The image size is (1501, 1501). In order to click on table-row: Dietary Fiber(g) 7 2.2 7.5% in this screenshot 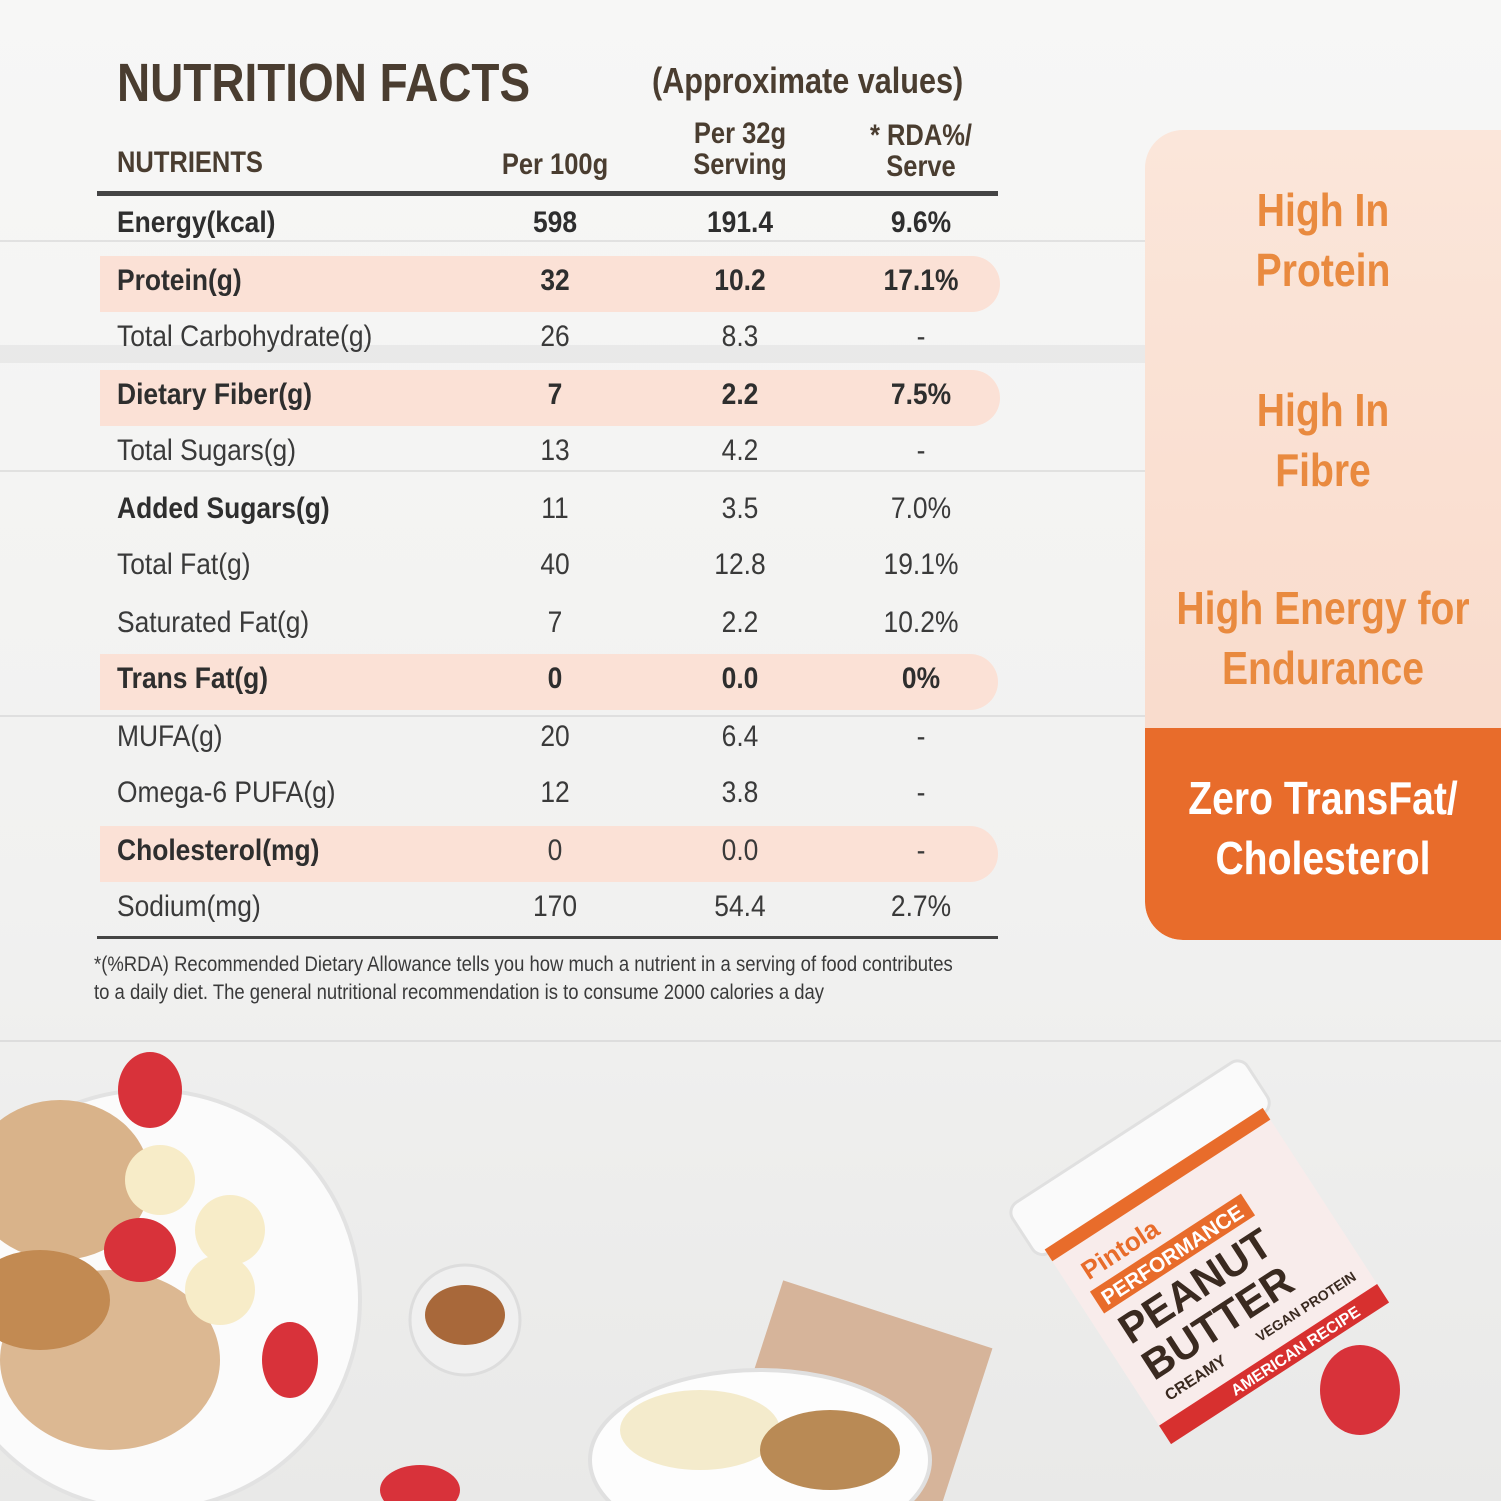, I will do `click(550, 398)`.